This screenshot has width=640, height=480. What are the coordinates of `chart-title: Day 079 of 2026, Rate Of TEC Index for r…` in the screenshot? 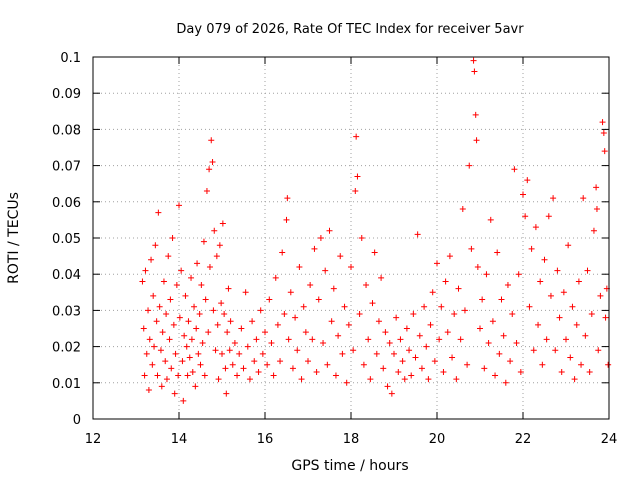 It's located at (350, 29).